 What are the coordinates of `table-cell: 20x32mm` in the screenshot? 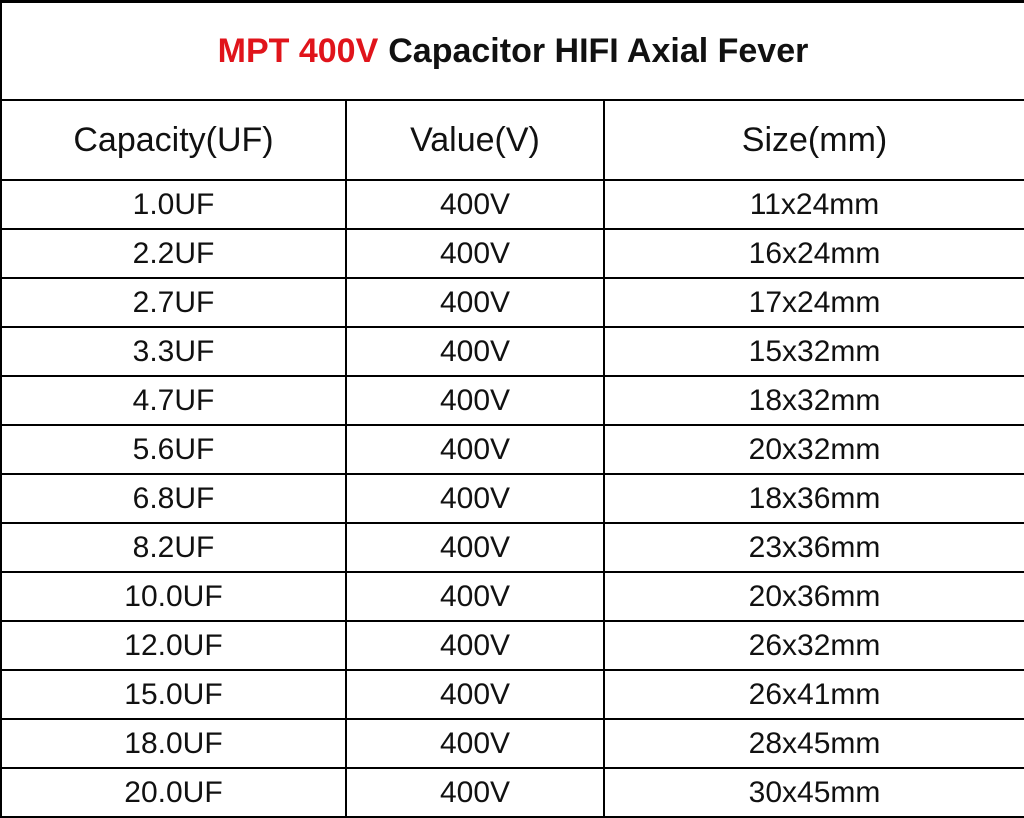 It's located at (813, 449).